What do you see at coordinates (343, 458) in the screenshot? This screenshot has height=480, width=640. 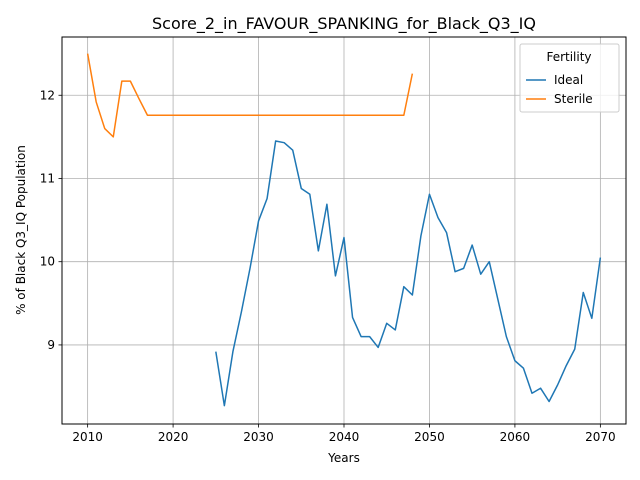 I see `x-axis-label: Years` at bounding box center [343, 458].